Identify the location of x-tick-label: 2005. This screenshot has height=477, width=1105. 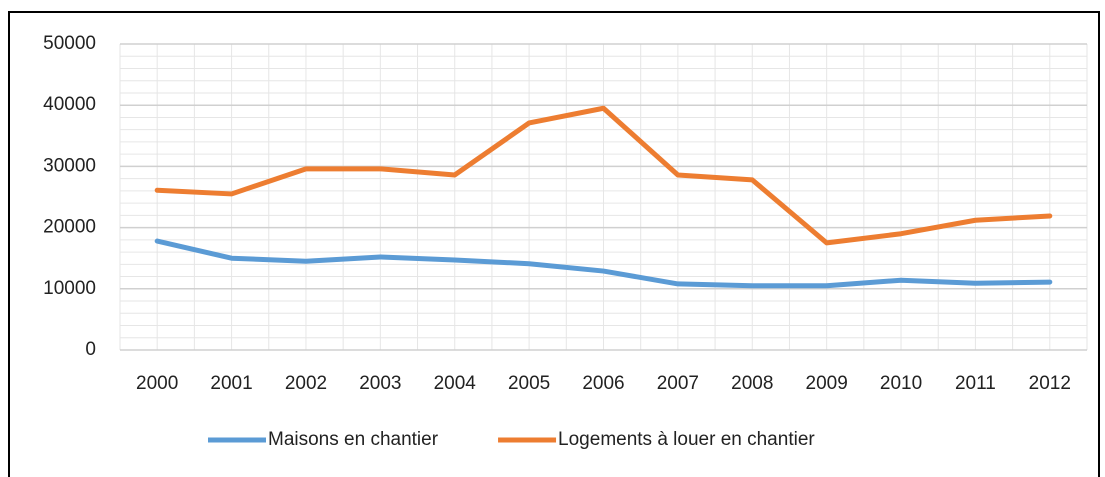
(529, 383).